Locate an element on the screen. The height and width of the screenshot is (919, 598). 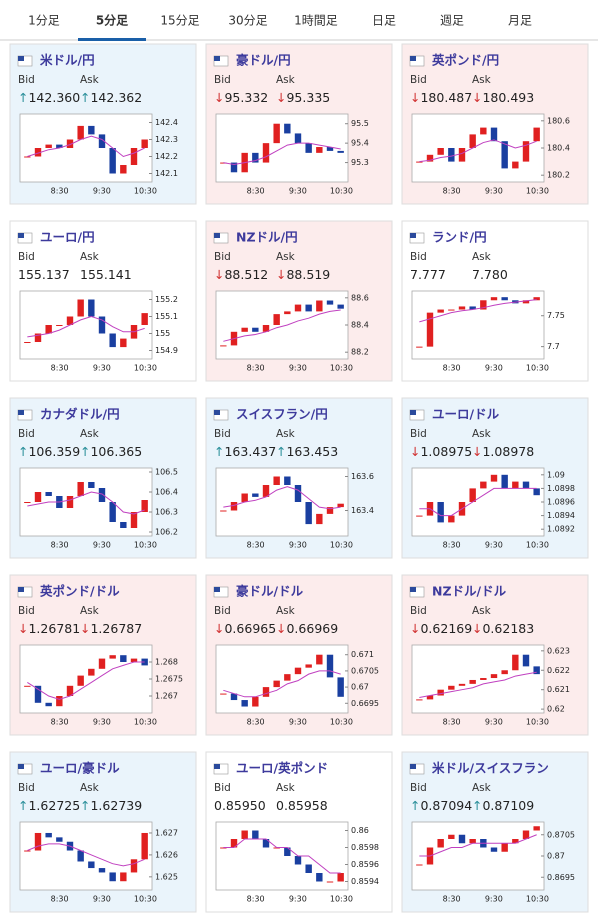
ask-price: 106.365 is located at coordinates (116, 451).